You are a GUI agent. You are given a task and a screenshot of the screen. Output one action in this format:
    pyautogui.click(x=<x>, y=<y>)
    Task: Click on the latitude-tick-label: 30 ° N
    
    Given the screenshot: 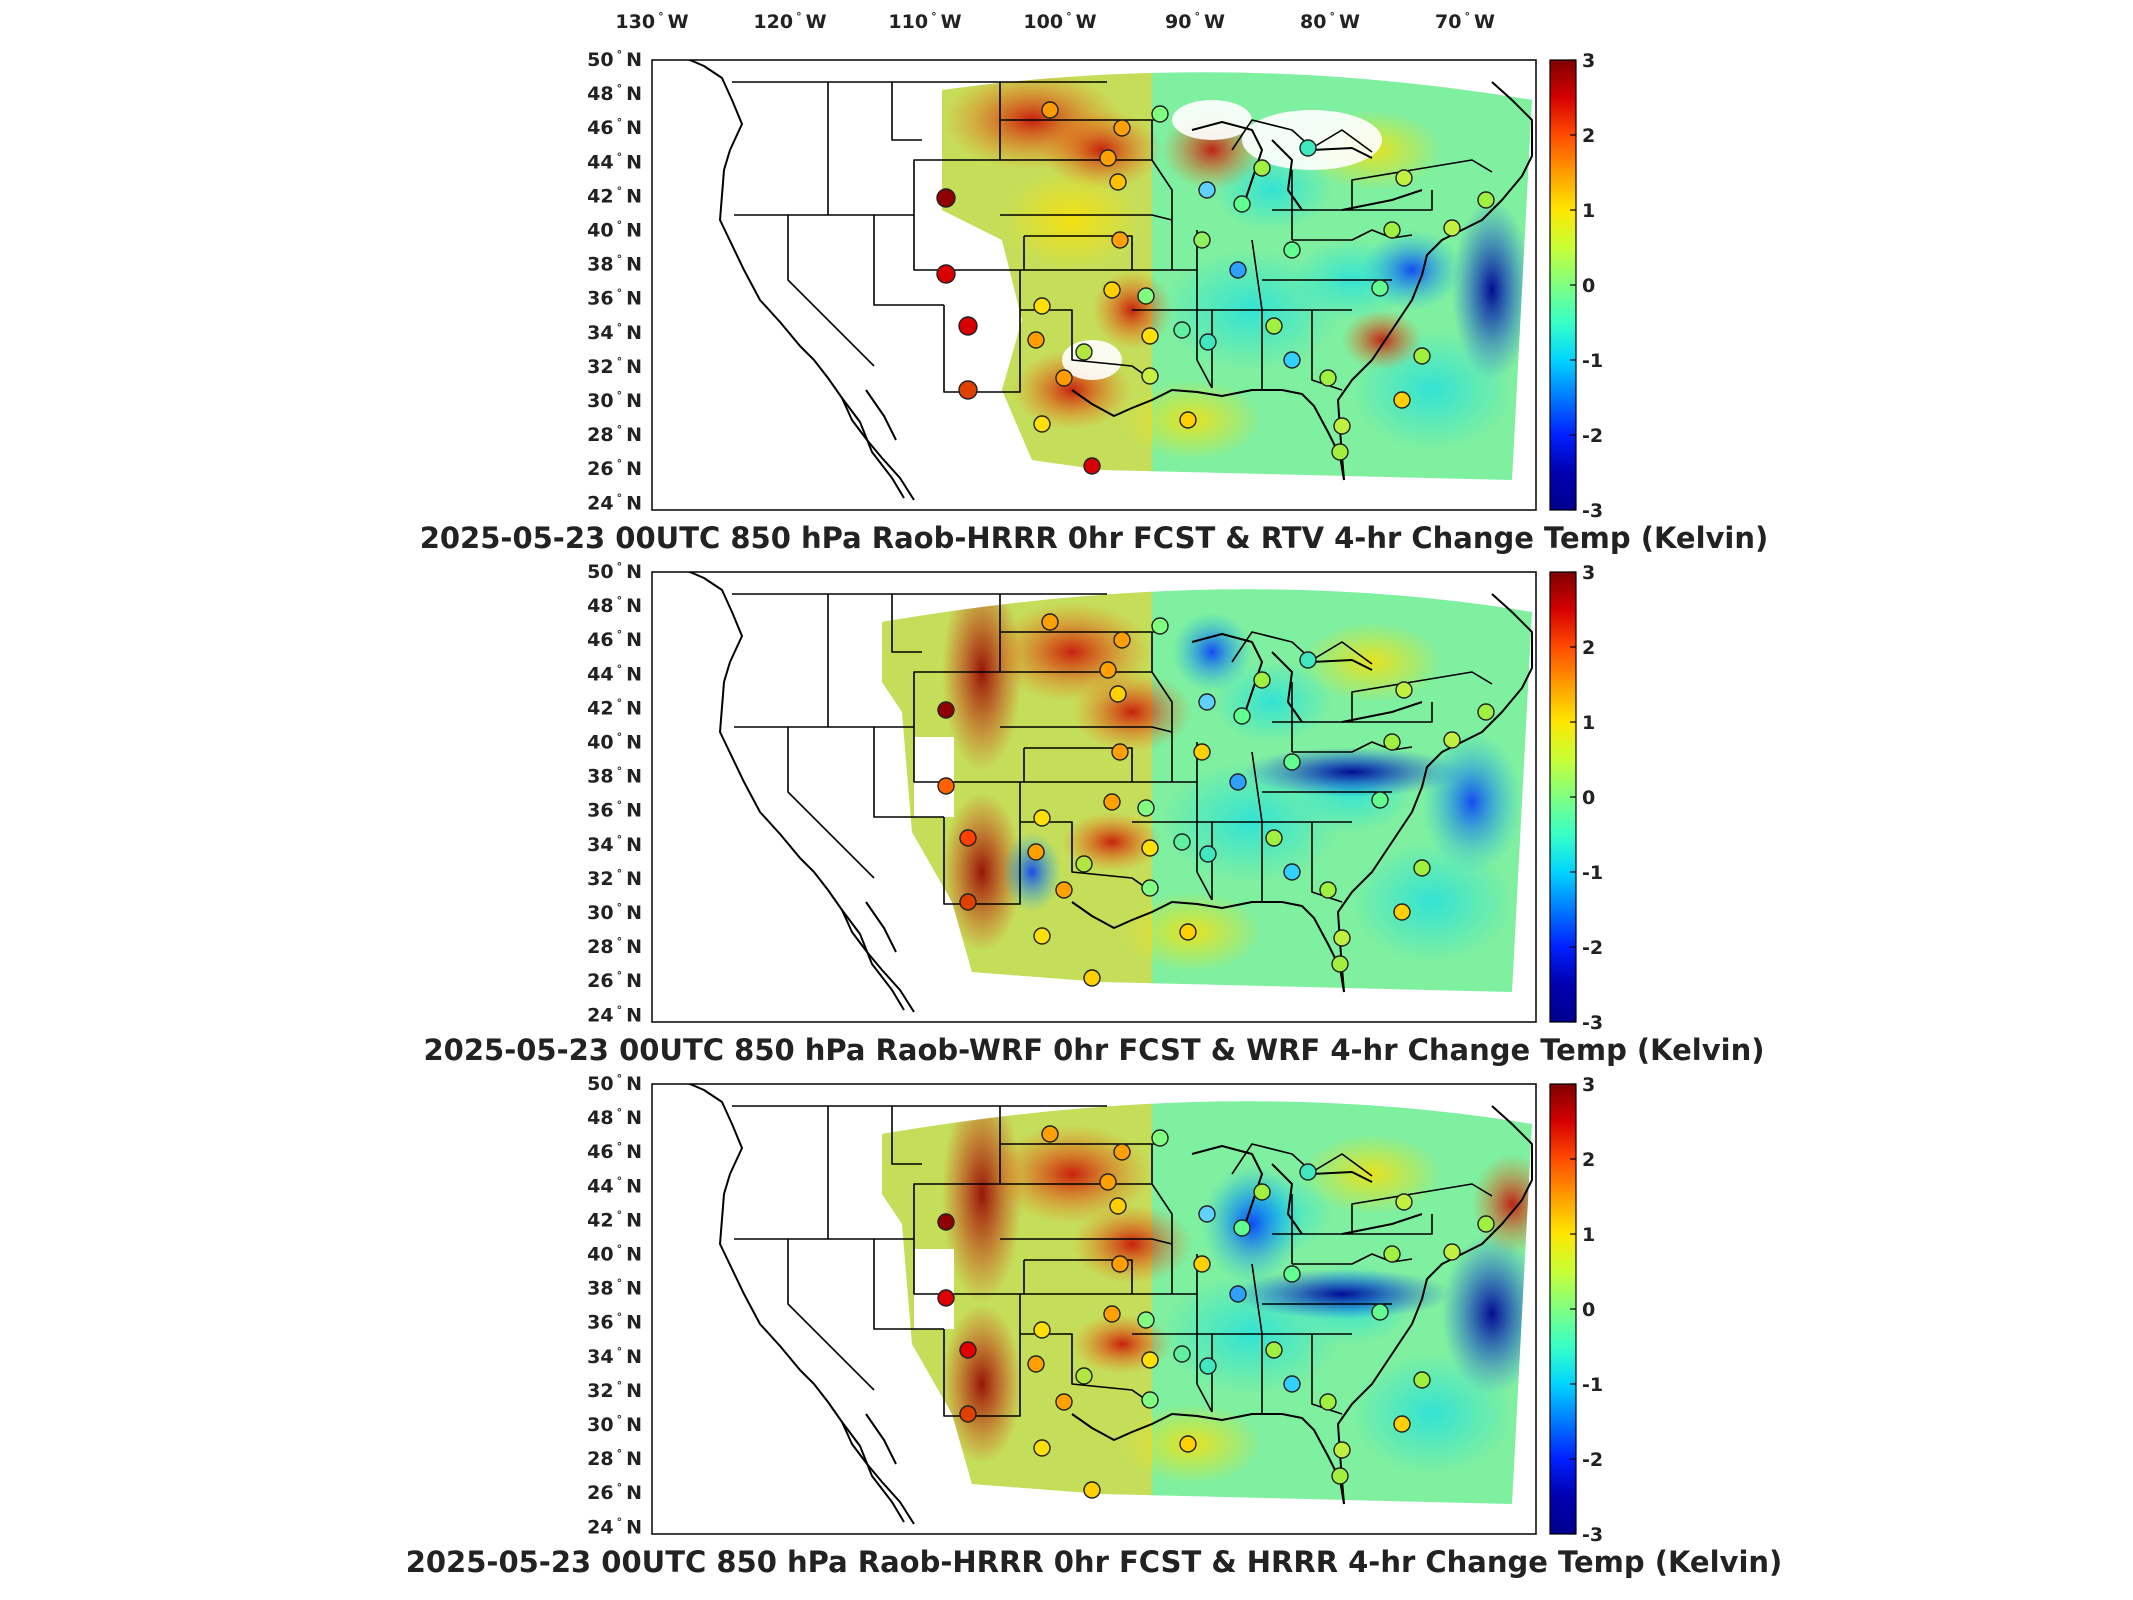 What is the action you would take?
    pyautogui.click(x=614, y=400)
    